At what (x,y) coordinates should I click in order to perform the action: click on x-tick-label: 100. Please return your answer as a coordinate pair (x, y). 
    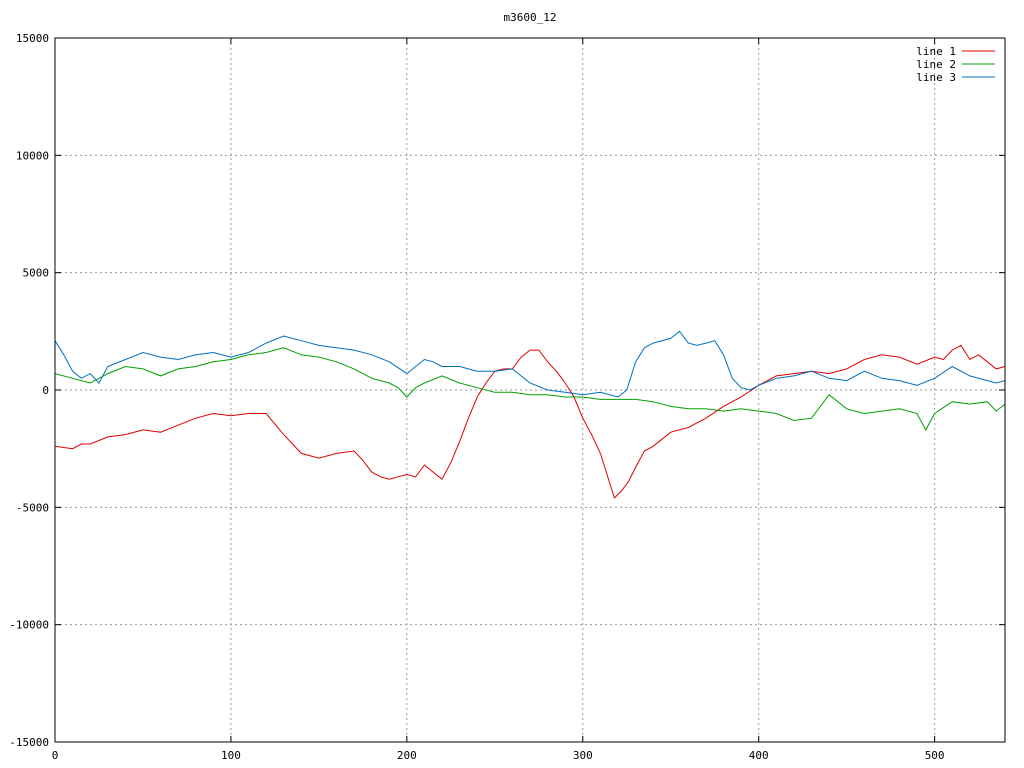
    Looking at the image, I should click on (231, 755).